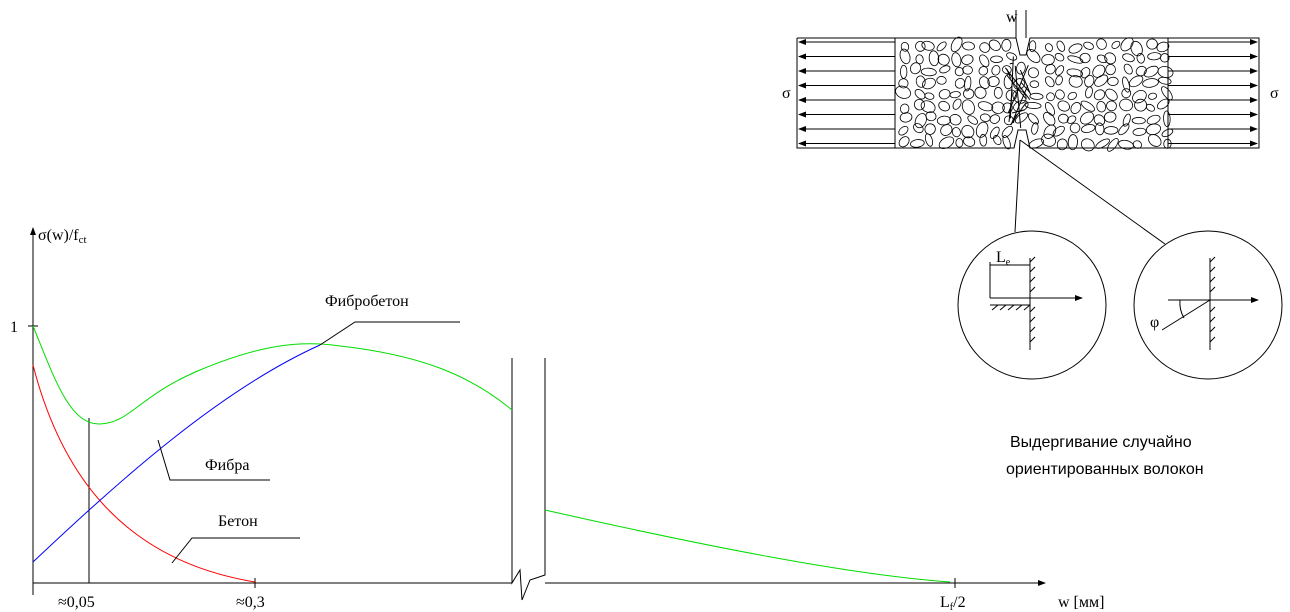 Image resolution: width=1290 pixels, height=612 pixels. I want to click on curve-label: Фибробетон, so click(367, 301).